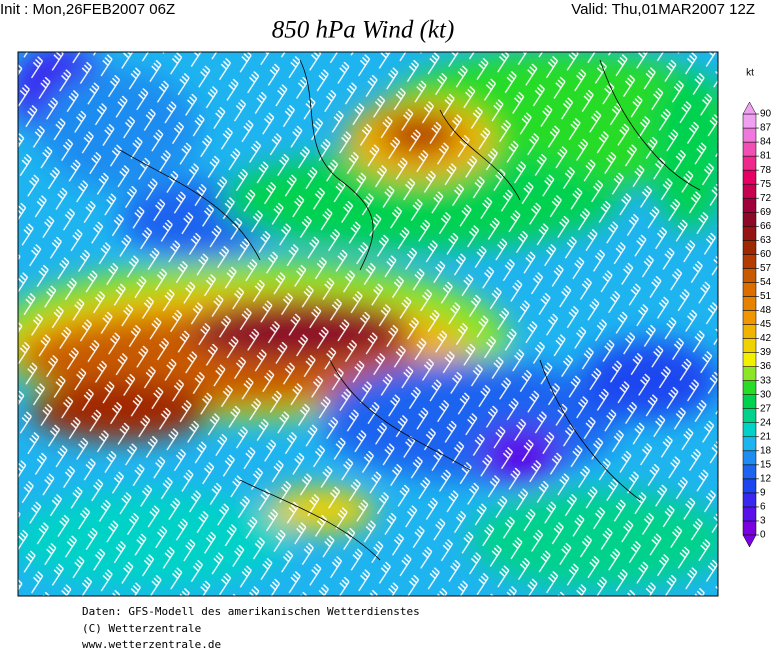  Describe the element at coordinates (766, 282) in the screenshot. I see `colorbar-label: 54` at that location.